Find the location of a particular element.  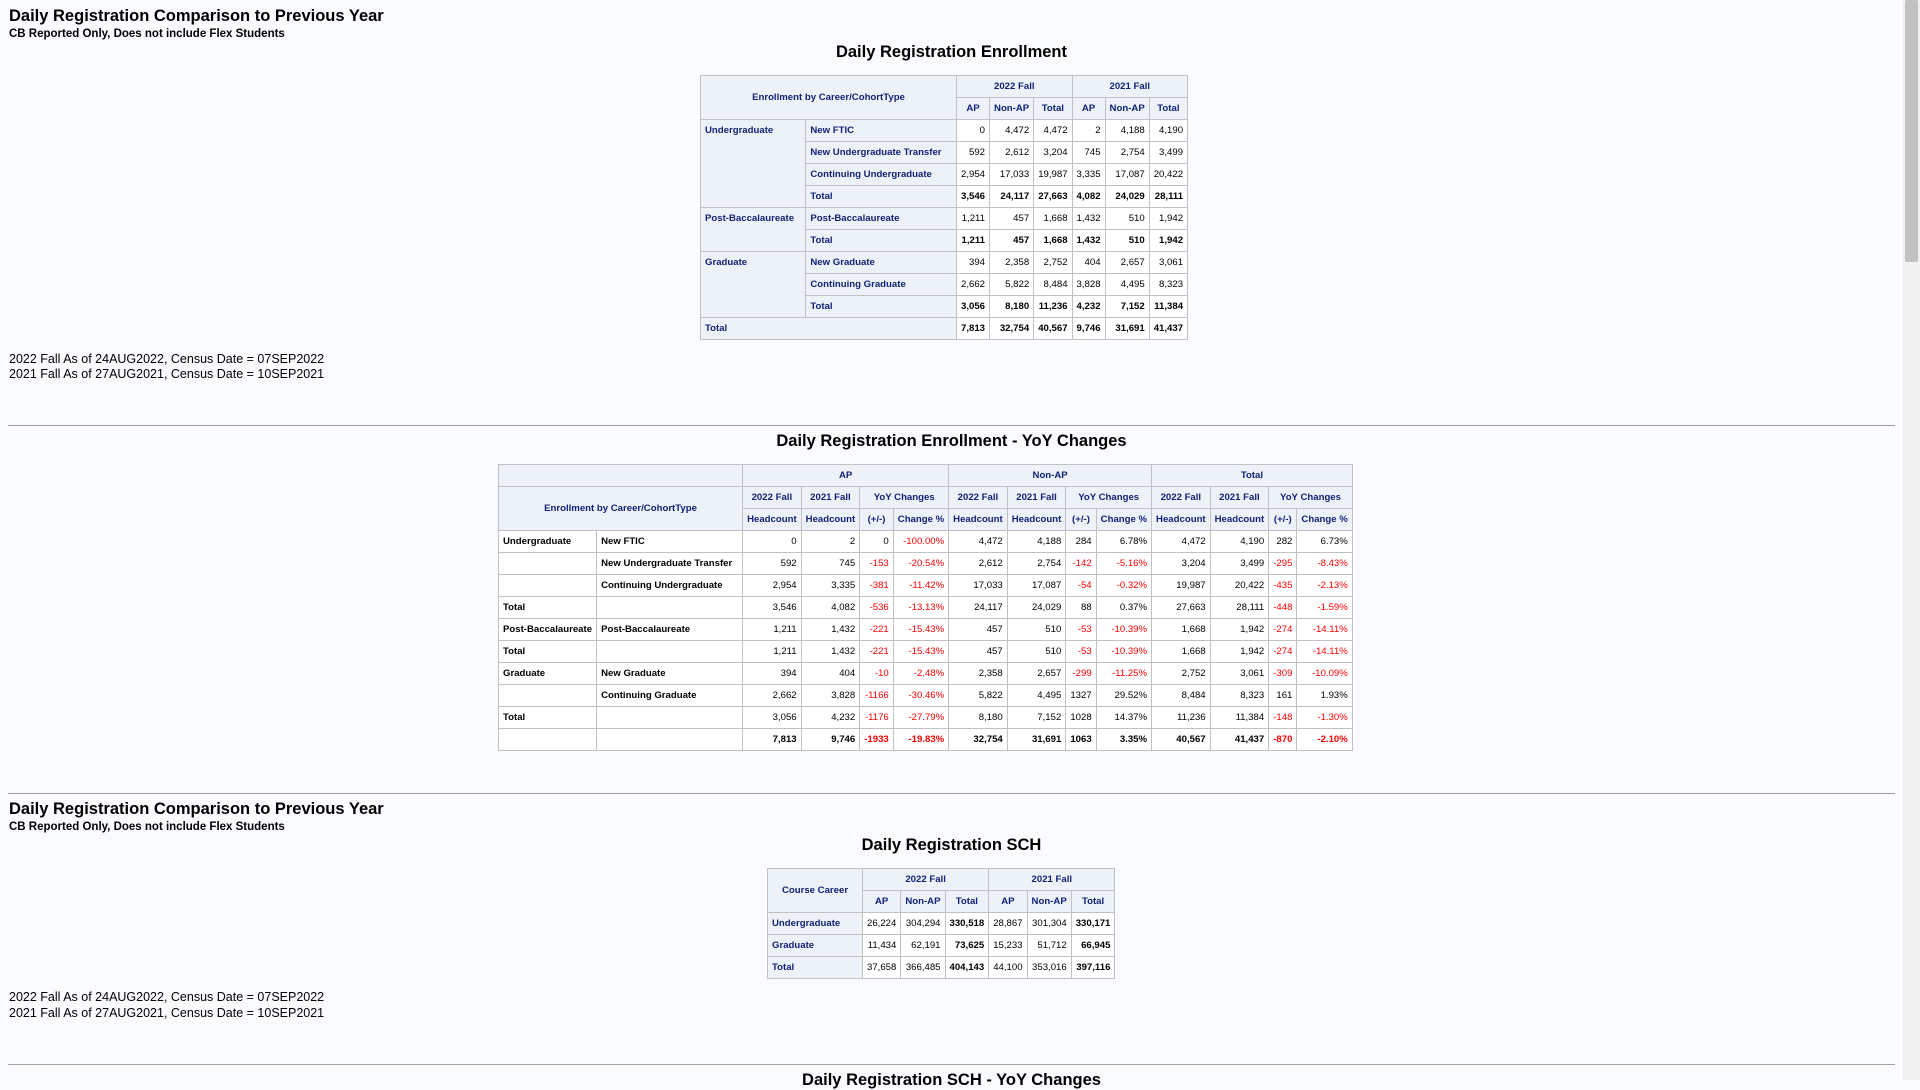

table-cell: -8.43% is located at coordinates (1324, 563).